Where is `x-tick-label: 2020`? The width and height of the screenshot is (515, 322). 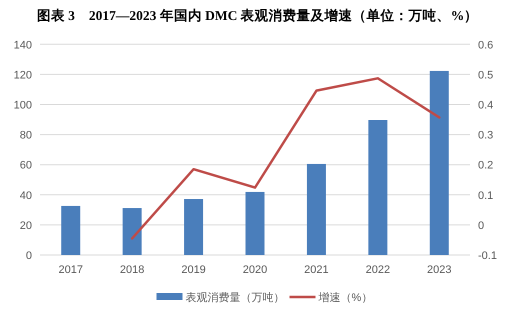
x-tick-label: 2020 is located at coordinates (255, 270).